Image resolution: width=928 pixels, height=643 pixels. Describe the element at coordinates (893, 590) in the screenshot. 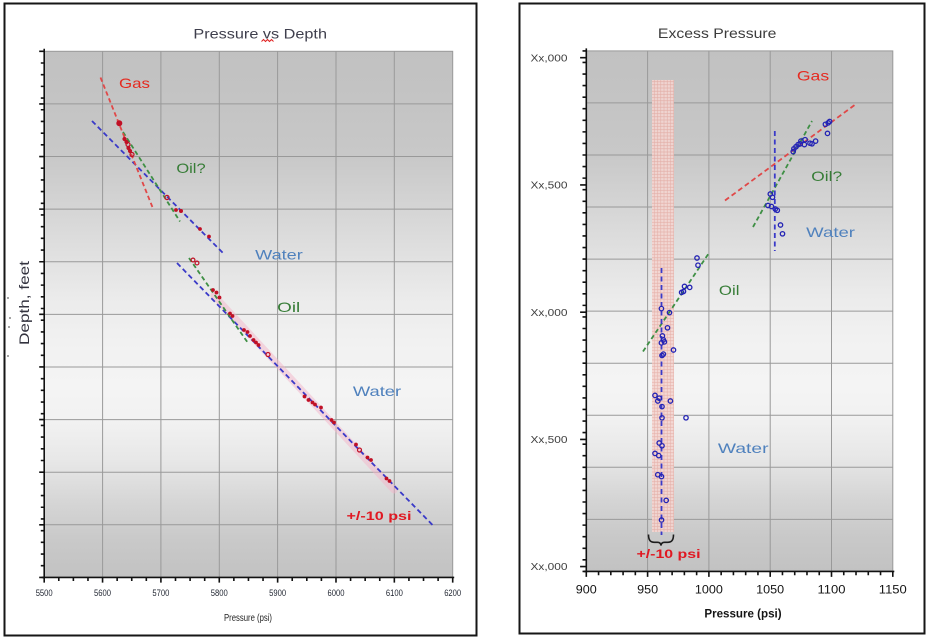

I see `svg-text: 1150` at that location.